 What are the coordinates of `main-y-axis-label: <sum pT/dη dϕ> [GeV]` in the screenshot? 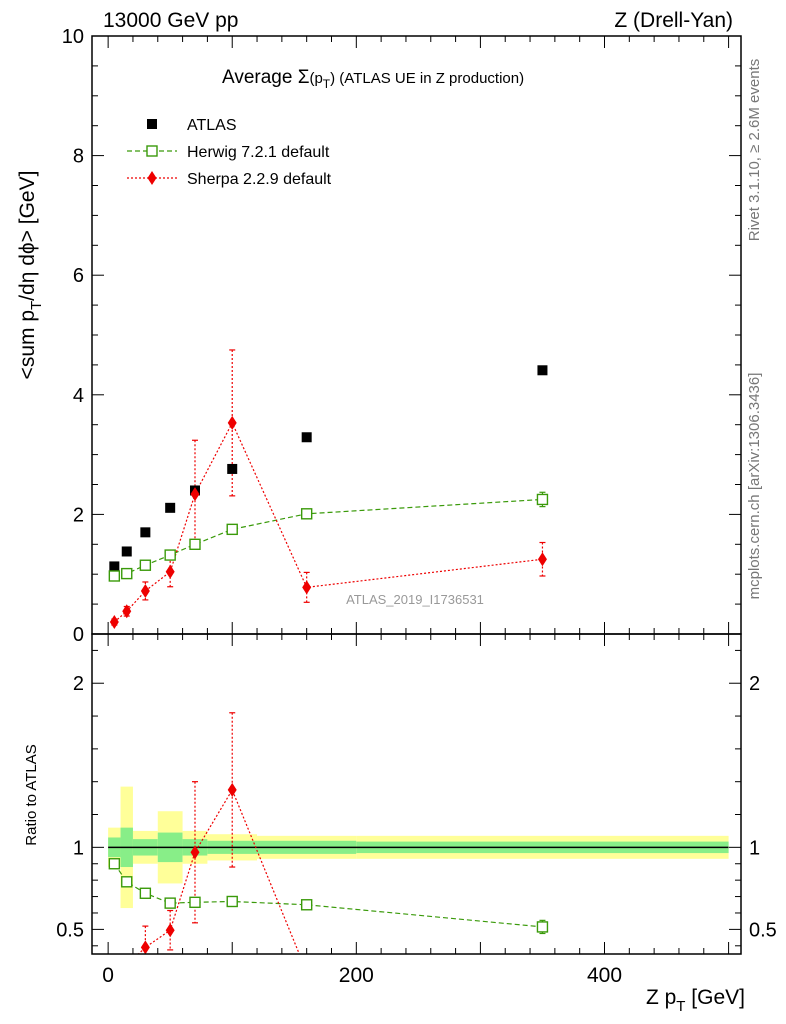 It's located at (30, 275).